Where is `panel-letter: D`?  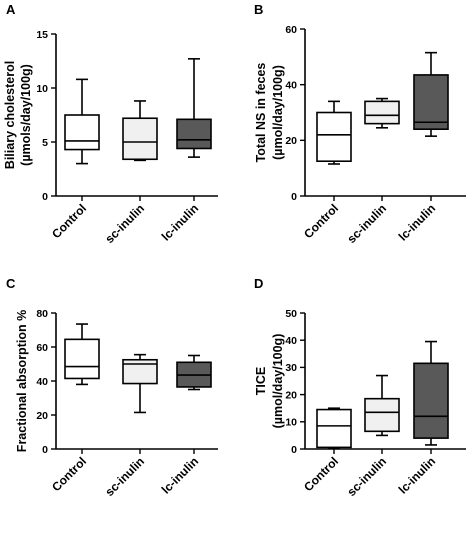
panel-letter: D is located at coordinates (258, 283).